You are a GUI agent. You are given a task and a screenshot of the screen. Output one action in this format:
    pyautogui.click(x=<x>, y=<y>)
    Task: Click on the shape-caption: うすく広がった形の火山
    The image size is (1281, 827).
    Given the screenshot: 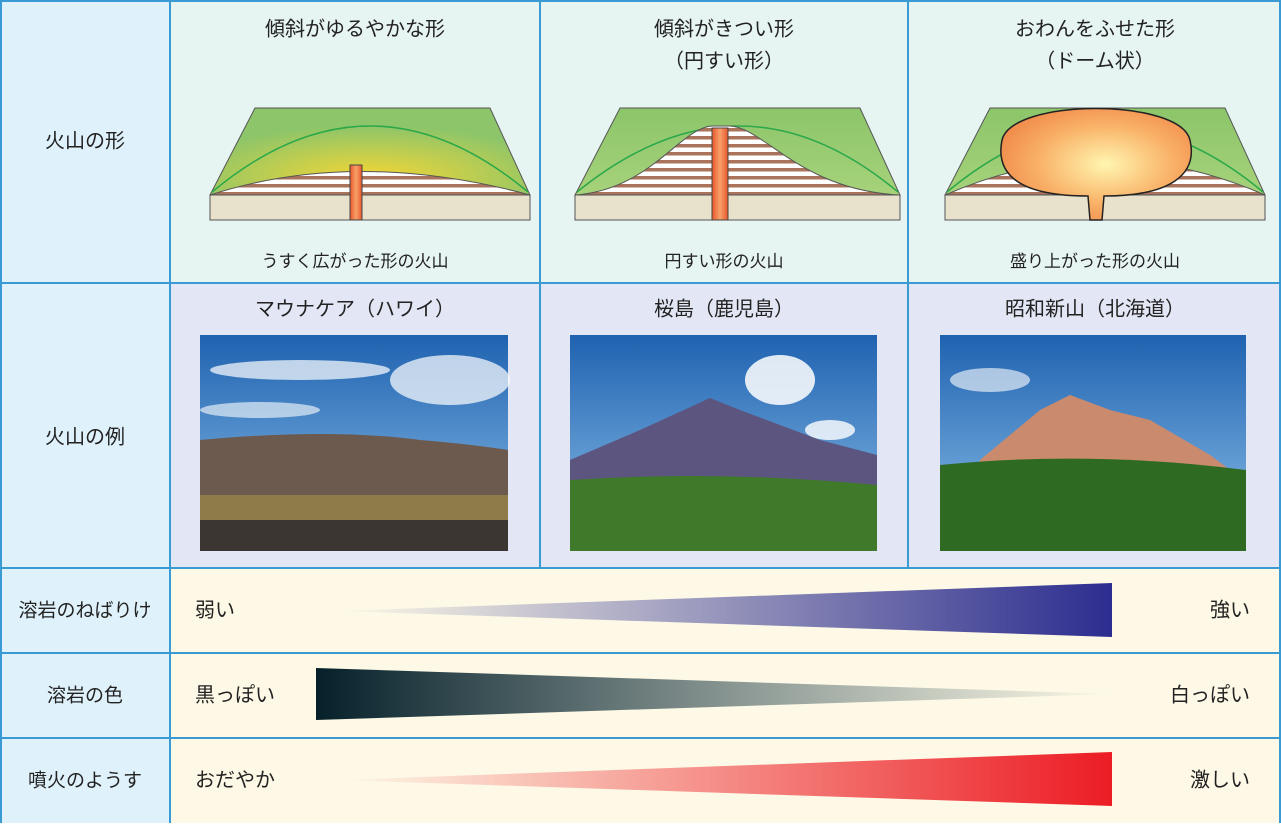 What is the action you would take?
    pyautogui.click(x=355, y=262)
    